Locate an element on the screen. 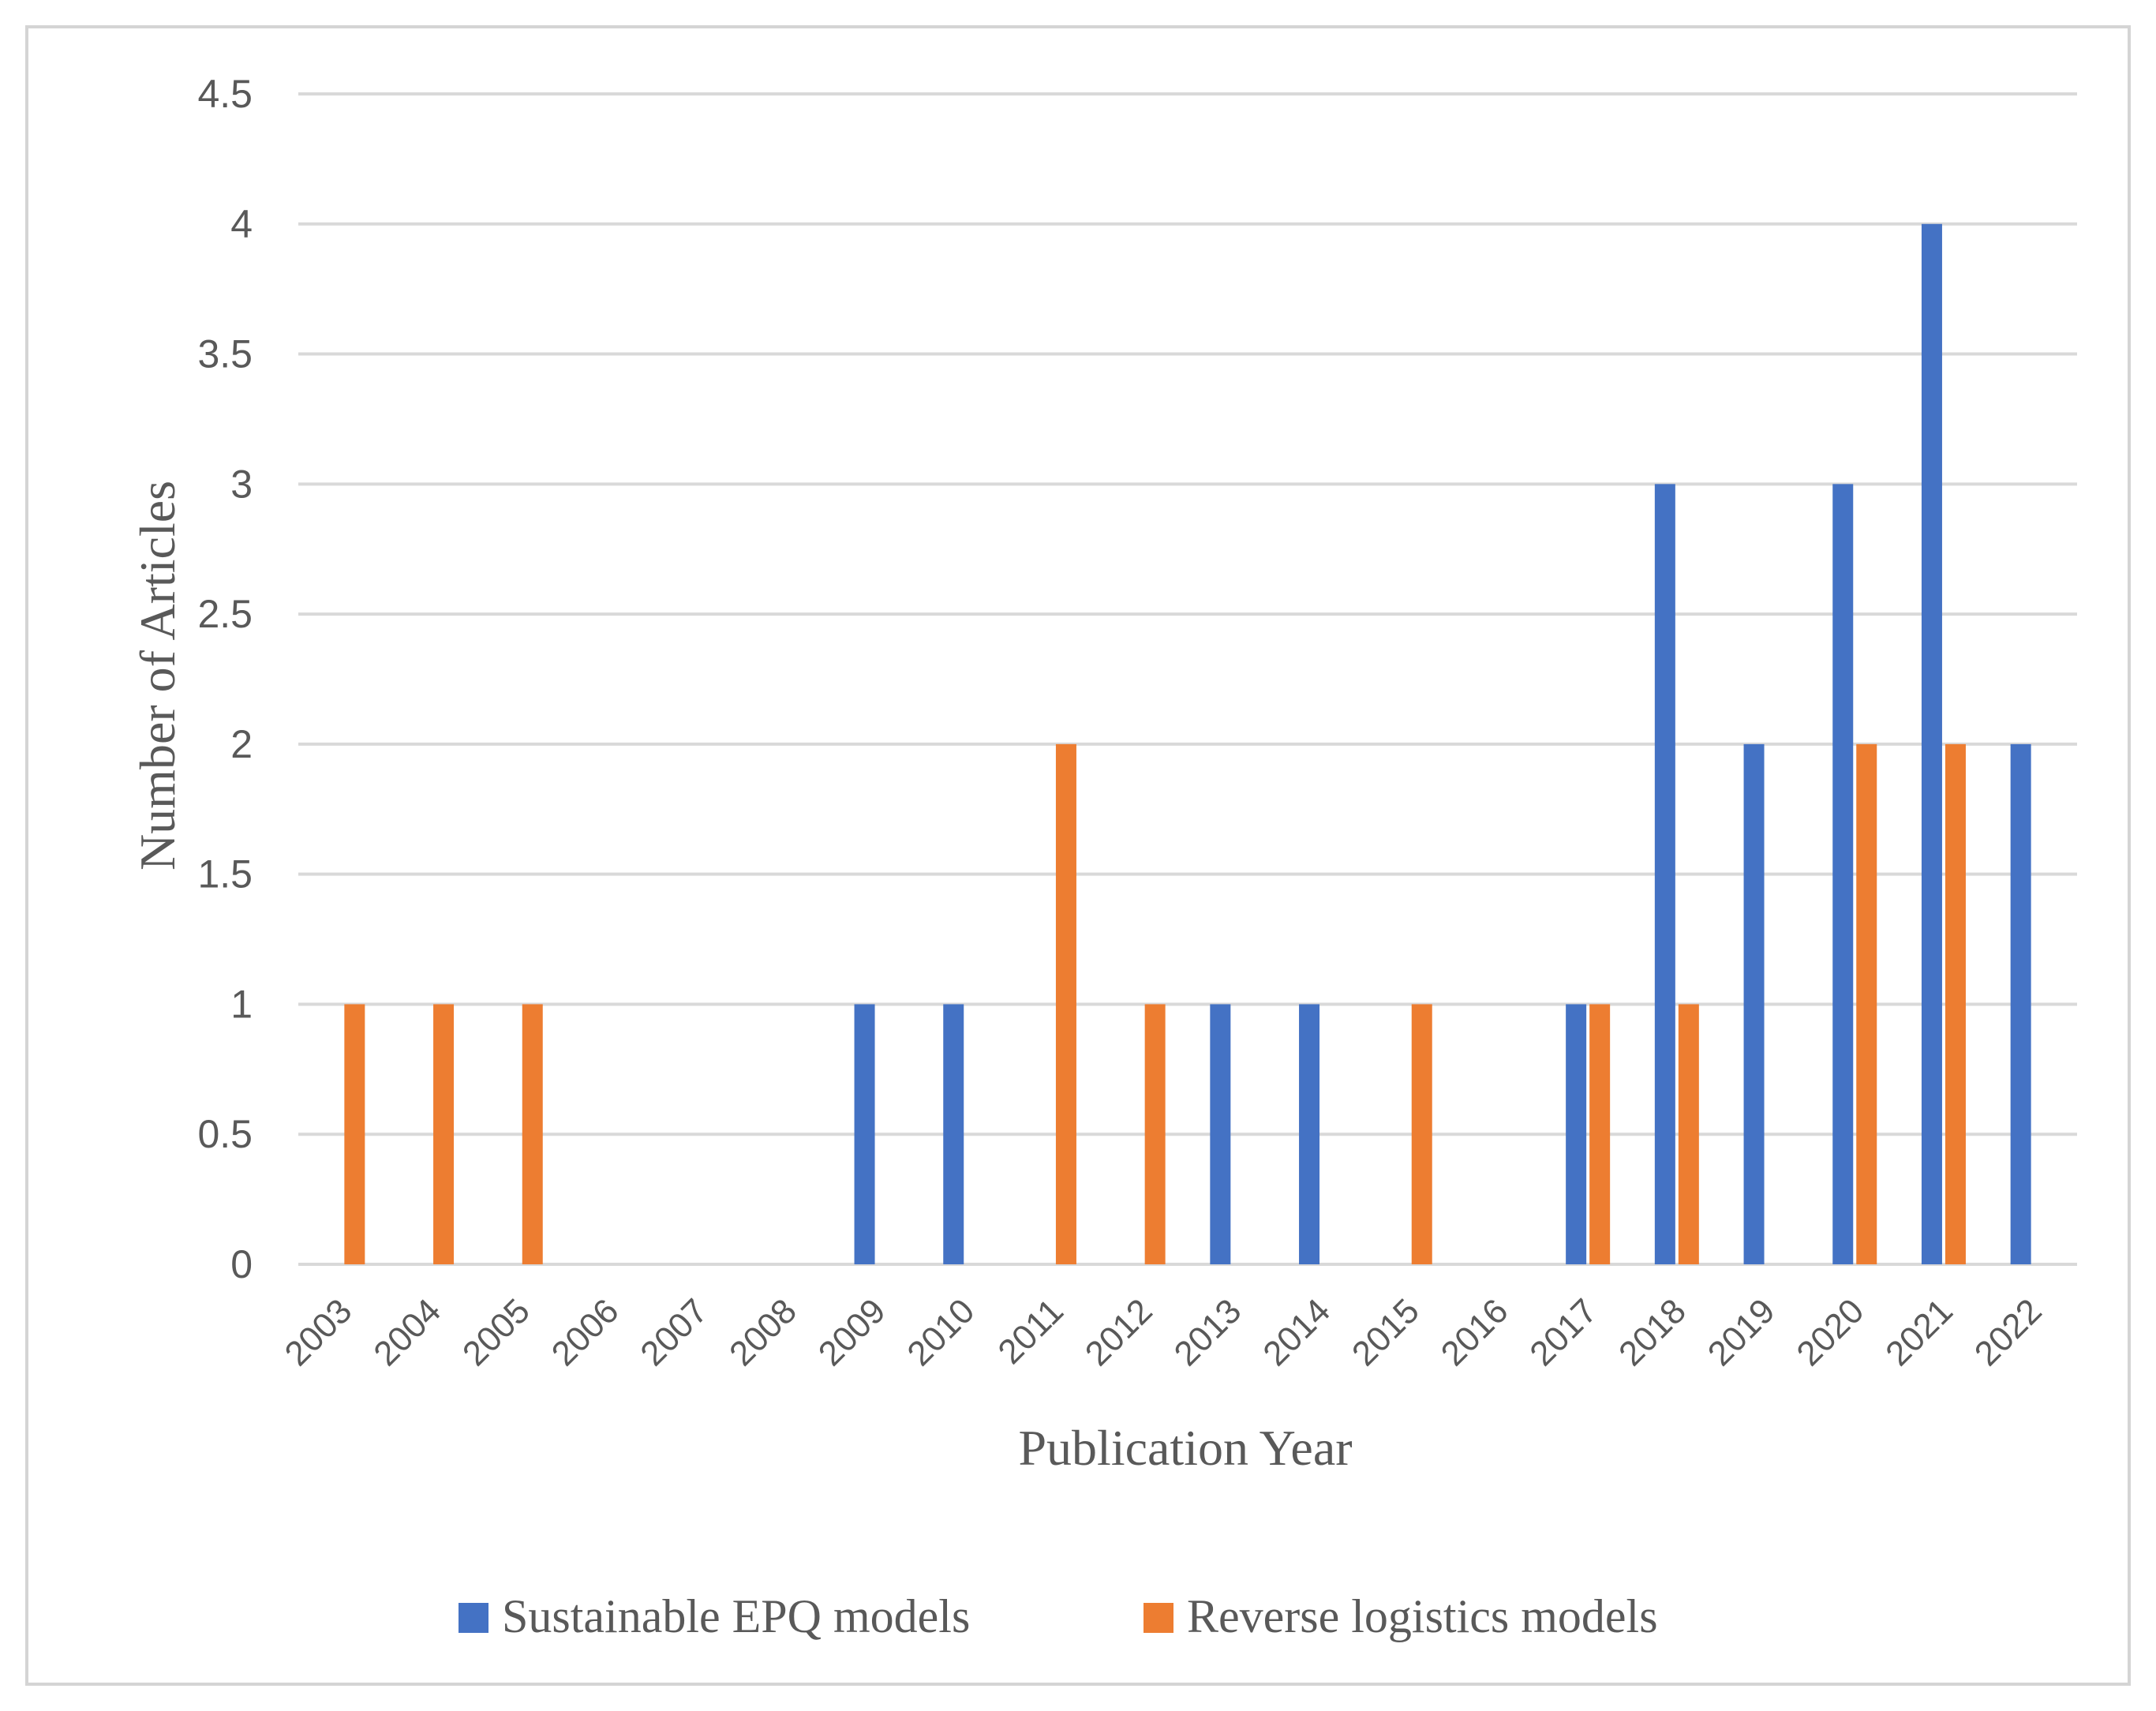  x-tick-label: 2018 is located at coordinates (1653, 1332).